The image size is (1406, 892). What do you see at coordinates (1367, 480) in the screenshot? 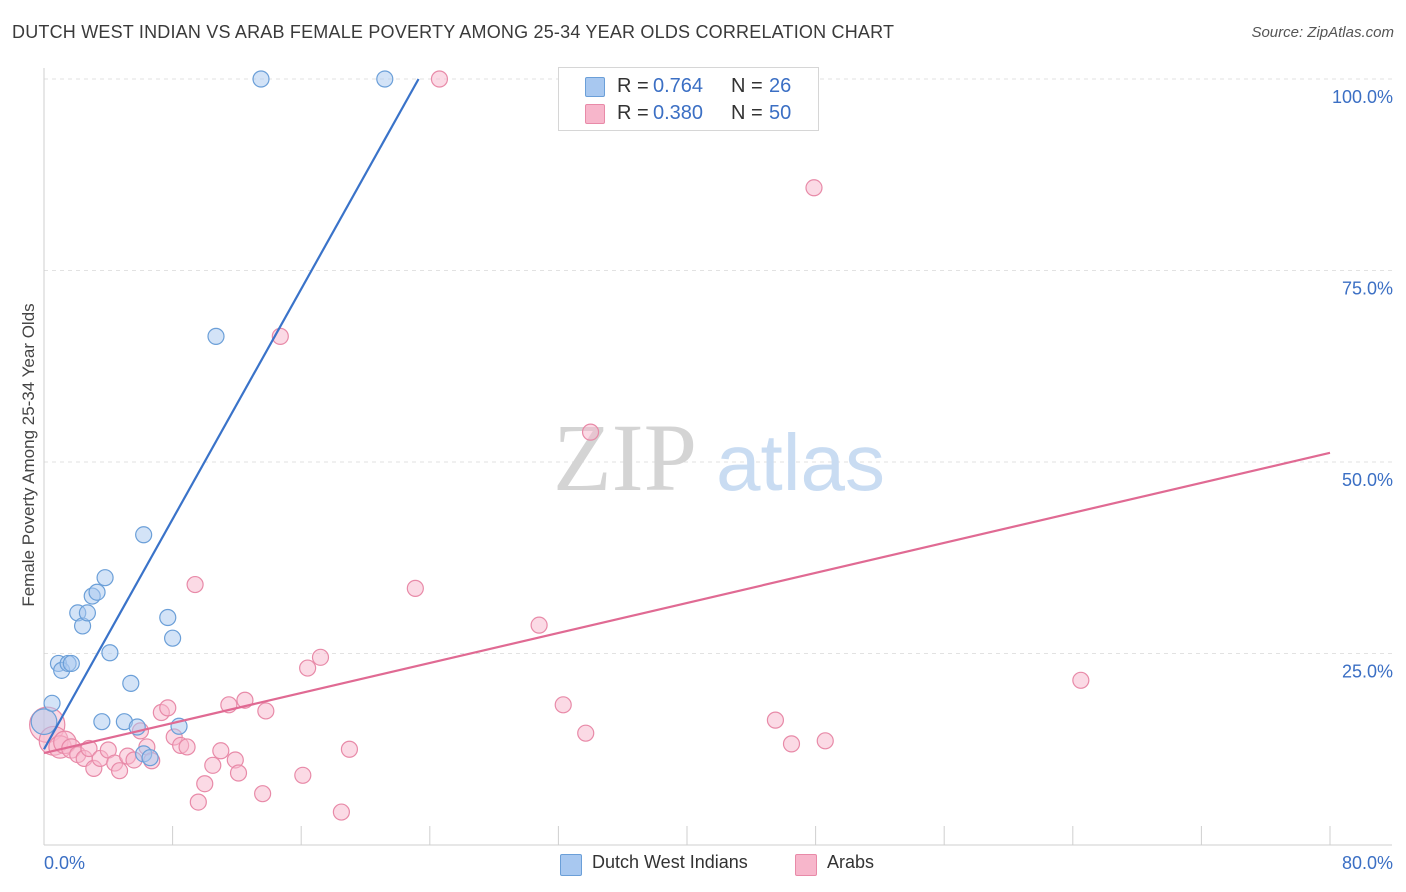
I see `y-tick-label: 50.0%` at bounding box center [1367, 480].